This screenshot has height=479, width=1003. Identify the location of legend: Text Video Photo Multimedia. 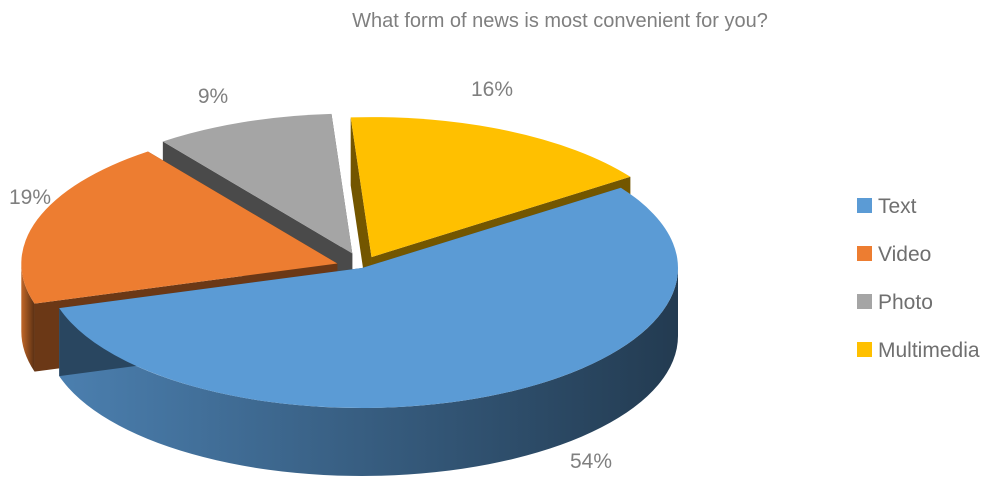
(918, 278).